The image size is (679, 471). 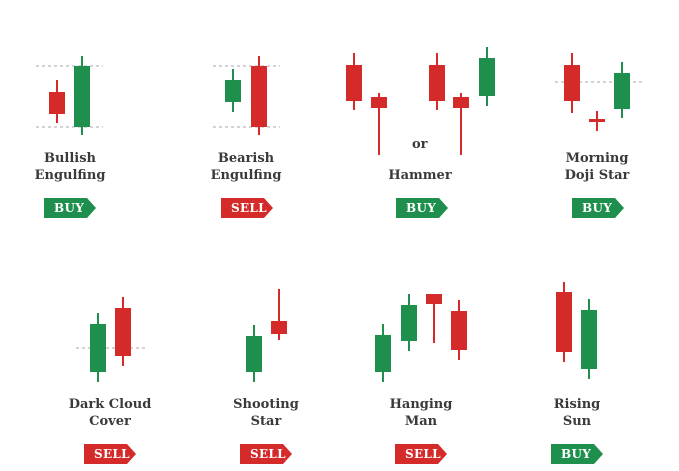 What do you see at coordinates (421, 404) in the screenshot?
I see `pattern-name-line1: Hanging` at bounding box center [421, 404].